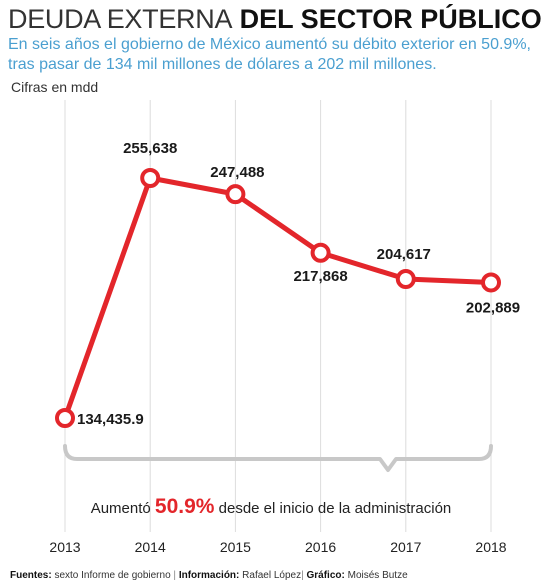 Image resolution: width=549 pixels, height=588 pixels. I want to click on annotation-suffix: desde el inicio de la administración, so click(335, 508).